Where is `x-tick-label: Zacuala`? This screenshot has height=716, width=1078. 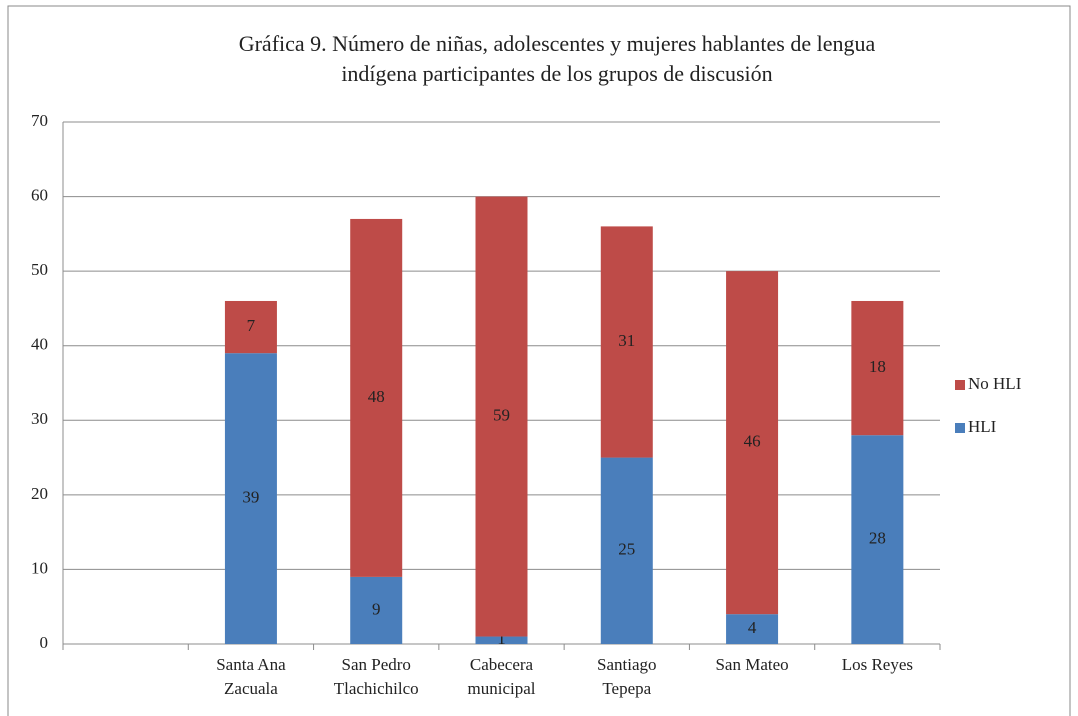 x-tick-label: Zacuala is located at coordinates (251, 688).